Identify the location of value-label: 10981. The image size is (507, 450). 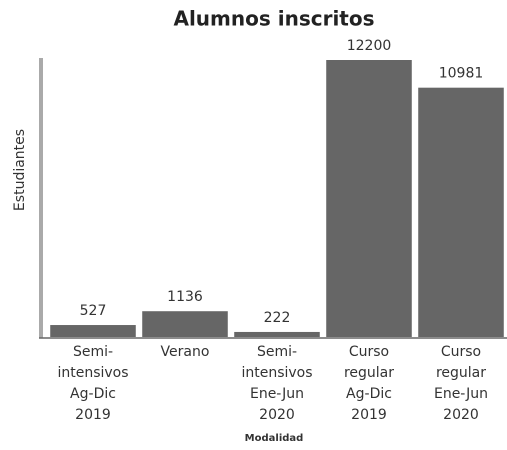
(461, 74).